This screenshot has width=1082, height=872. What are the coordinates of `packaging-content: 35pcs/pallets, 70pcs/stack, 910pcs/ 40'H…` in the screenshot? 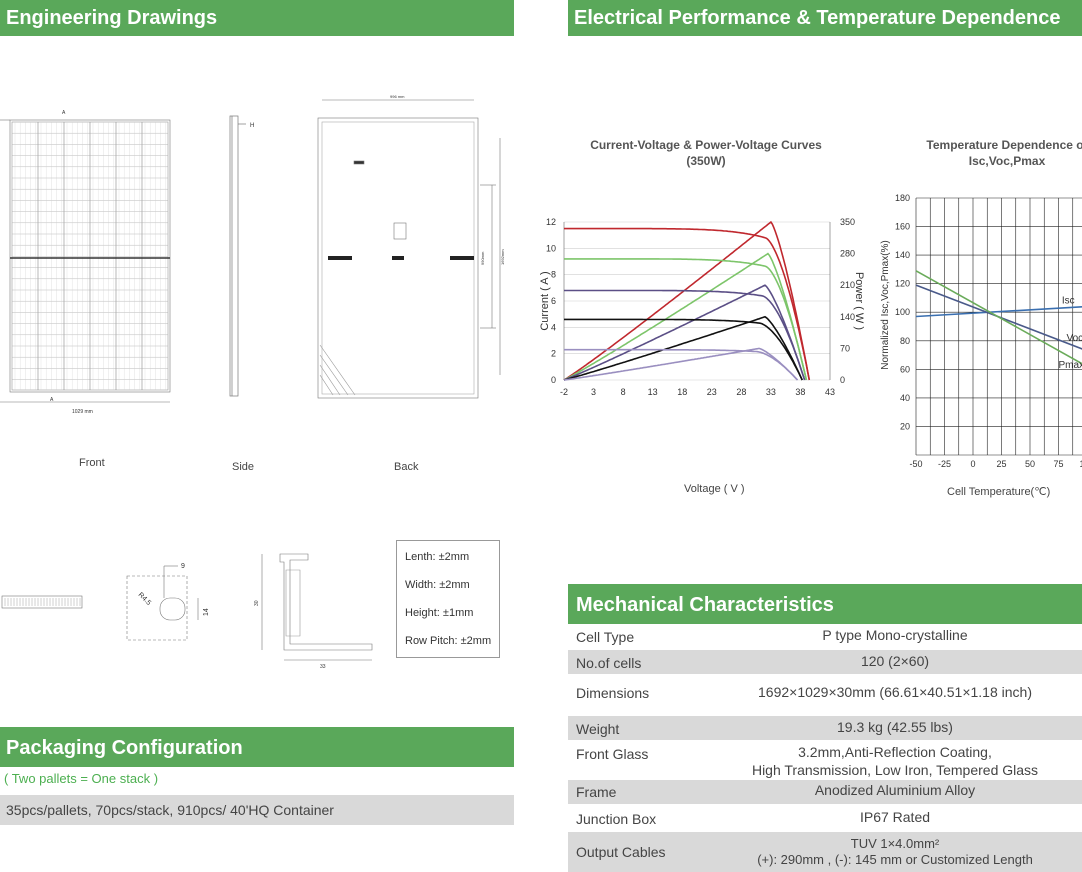 It's located at (170, 810).